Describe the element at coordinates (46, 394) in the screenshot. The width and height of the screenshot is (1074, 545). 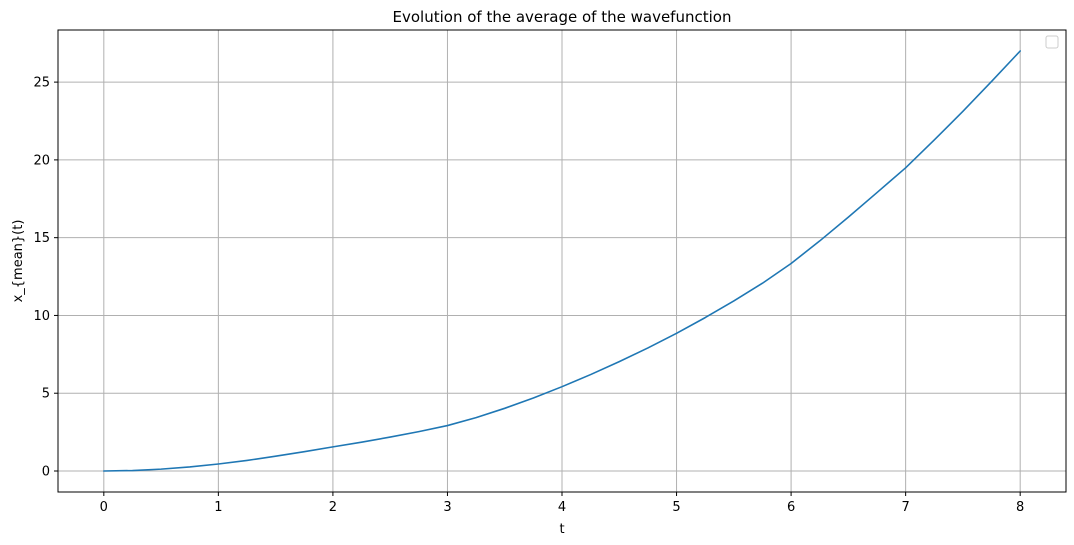
I see `y-tick-label: 5` at that location.